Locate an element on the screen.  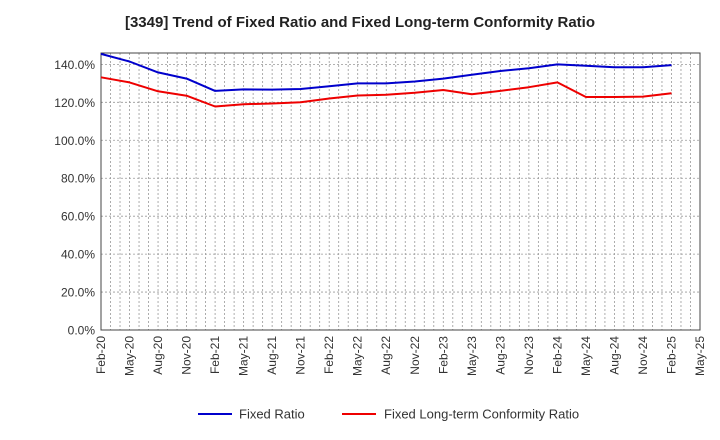
x-tick-label: Nov-24 is located at coordinates (643, 355).